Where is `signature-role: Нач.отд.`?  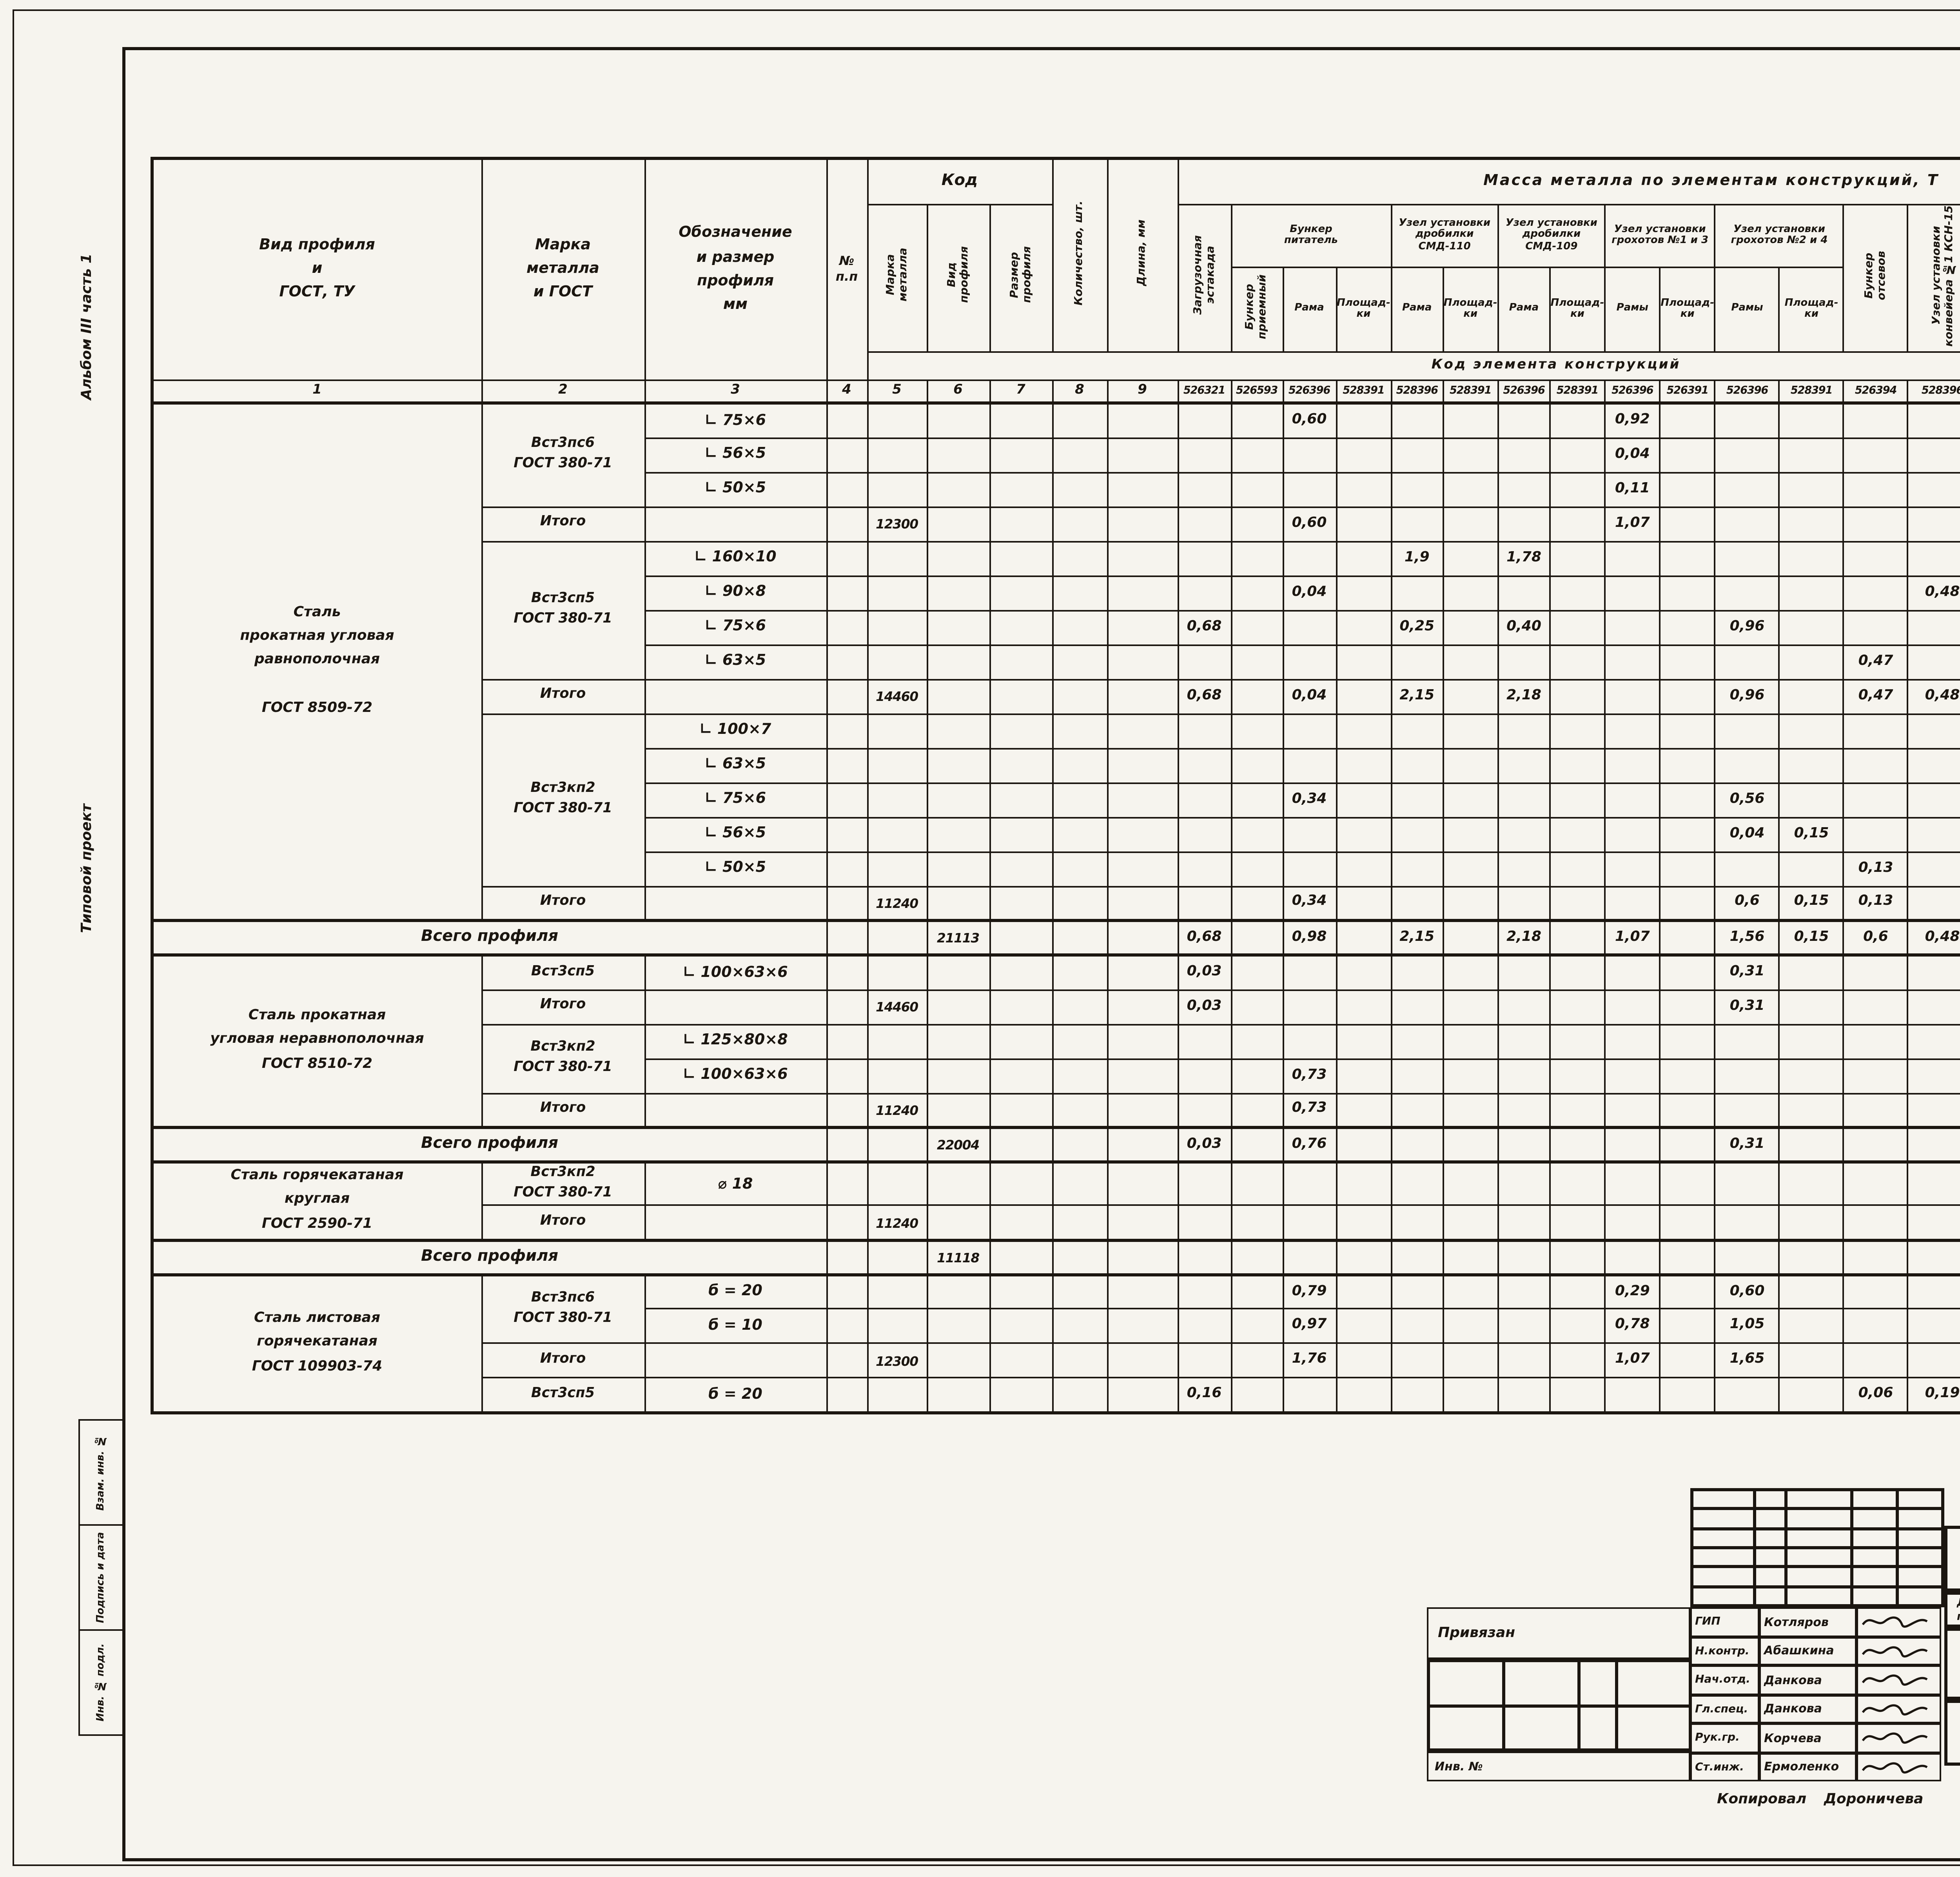
signature-role: Нач.отд. is located at coordinates (1724, 1679).